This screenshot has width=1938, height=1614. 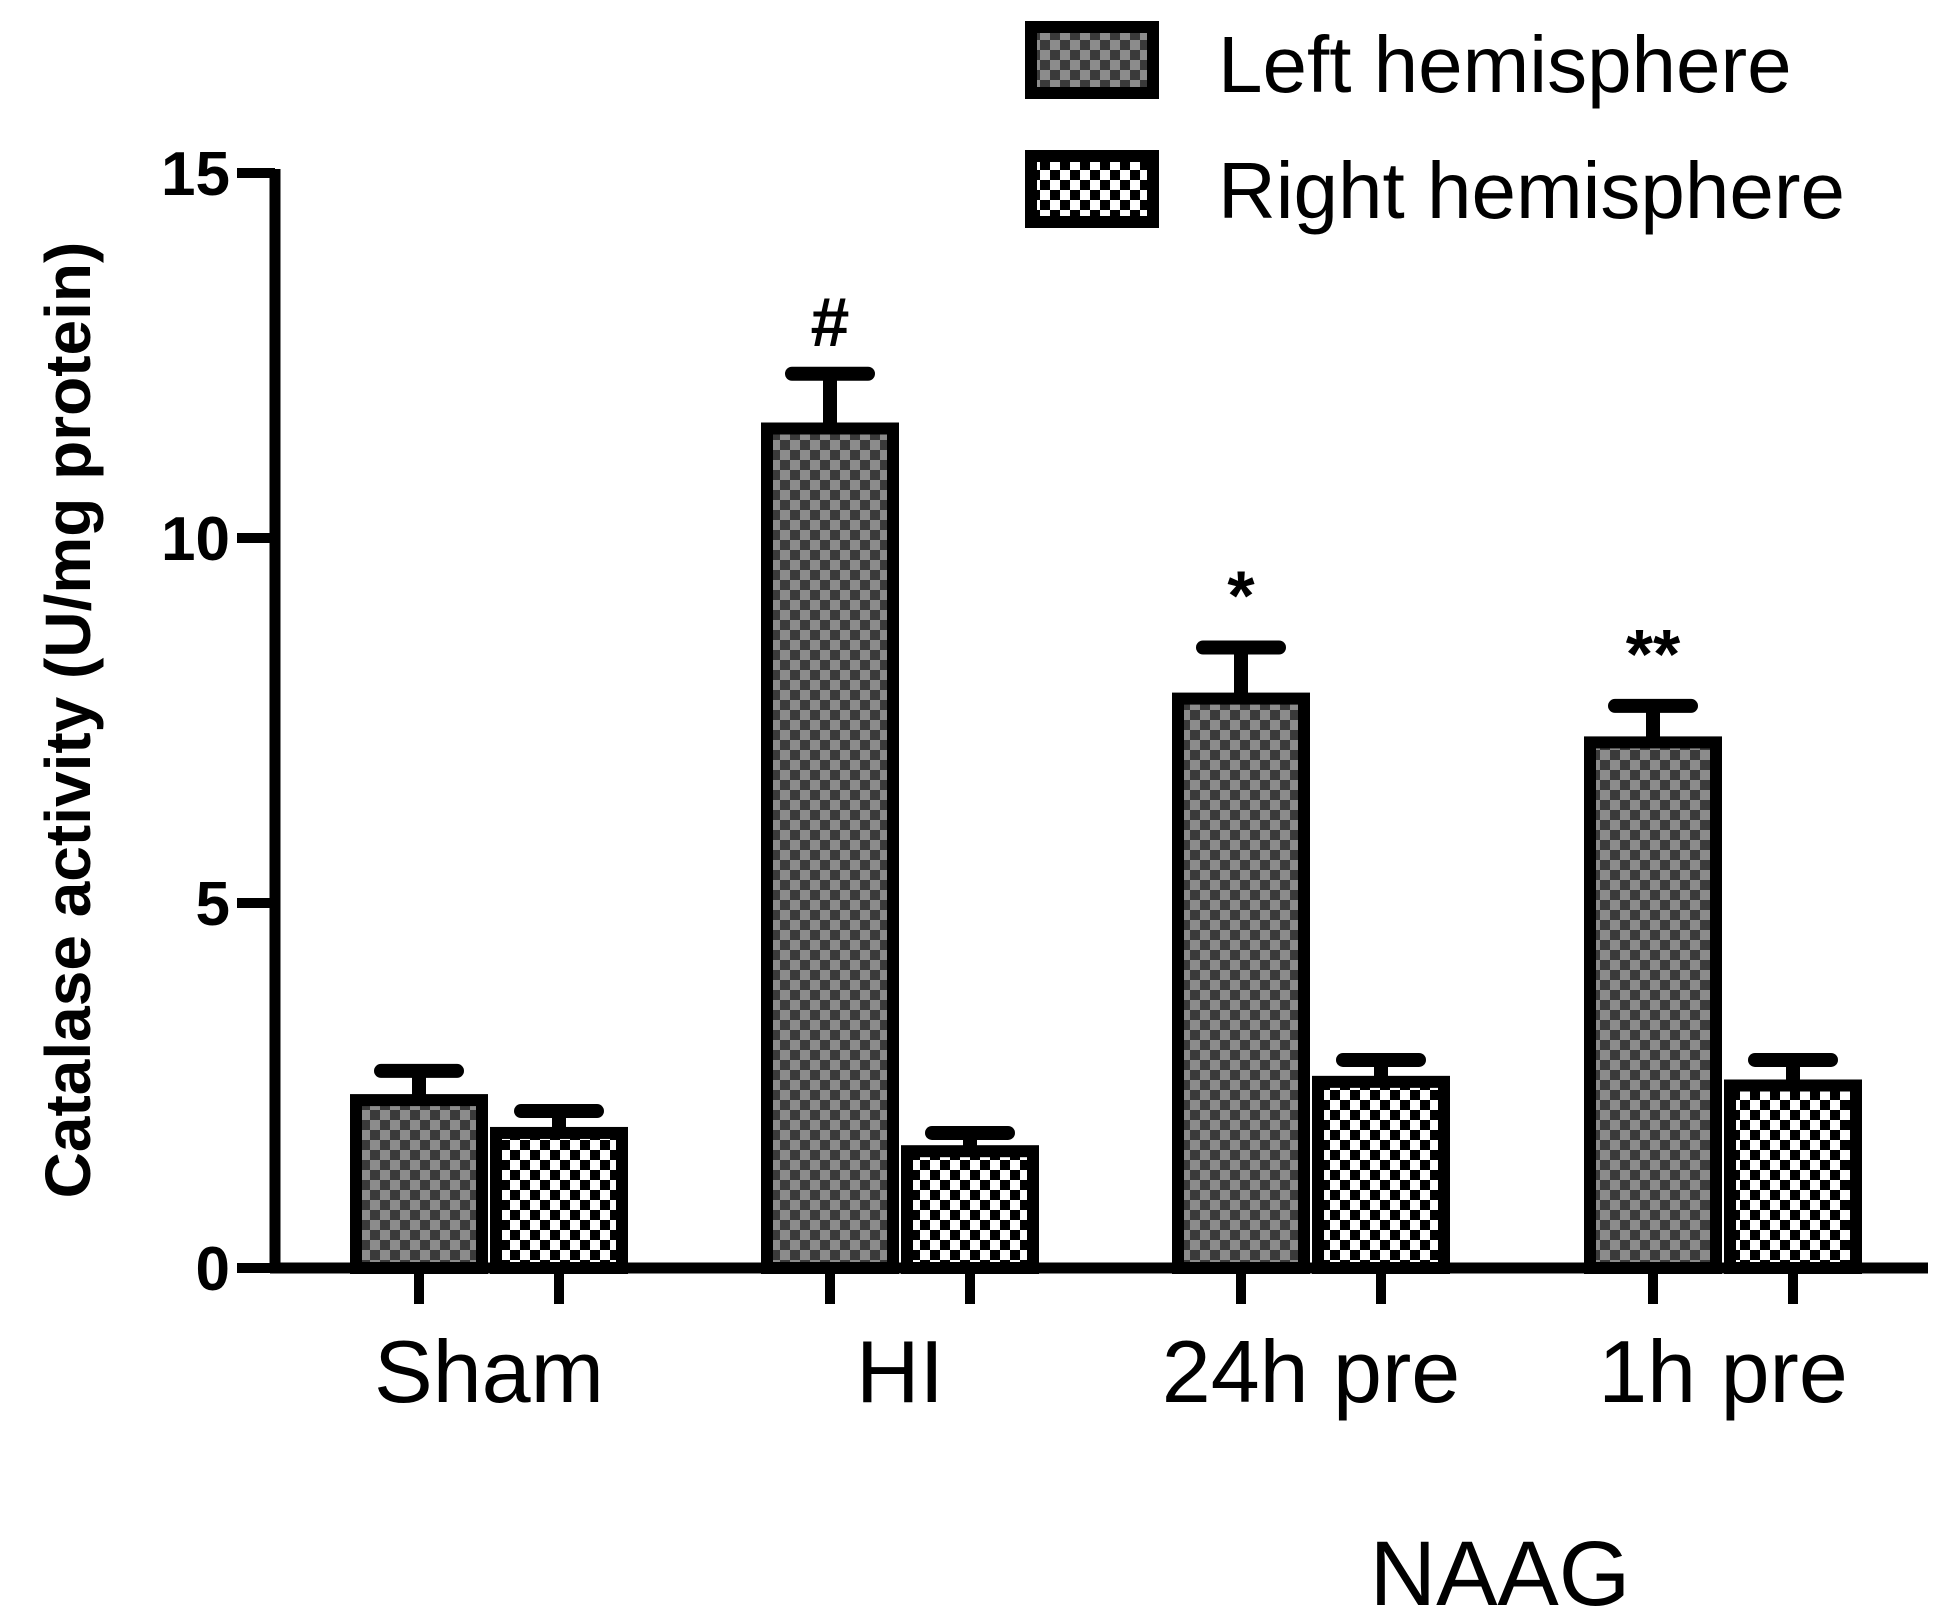 What do you see at coordinates (68, 720) in the screenshot?
I see `y-axis-label: Catalase activity (U/mg protein)` at bounding box center [68, 720].